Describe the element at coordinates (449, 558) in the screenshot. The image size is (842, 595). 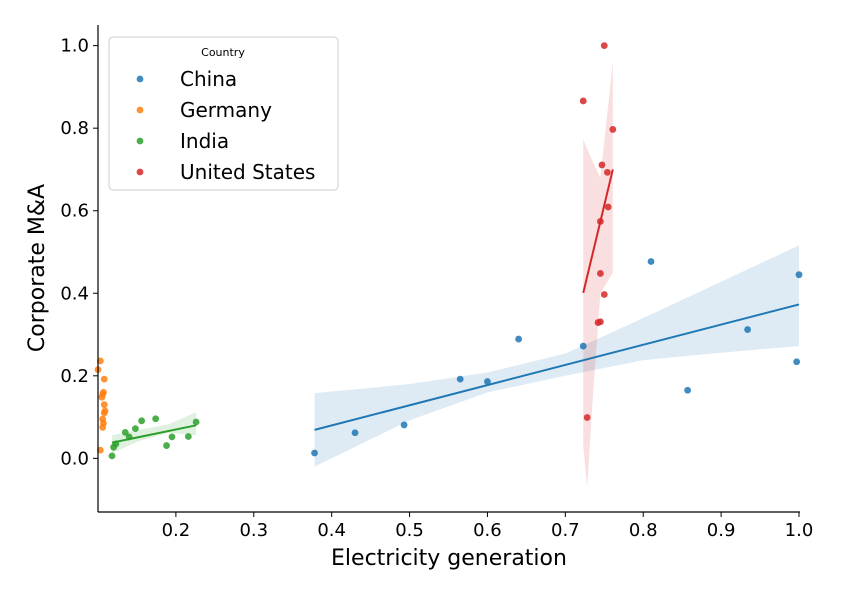
I see `x-axis-title: Electricity generation` at that location.